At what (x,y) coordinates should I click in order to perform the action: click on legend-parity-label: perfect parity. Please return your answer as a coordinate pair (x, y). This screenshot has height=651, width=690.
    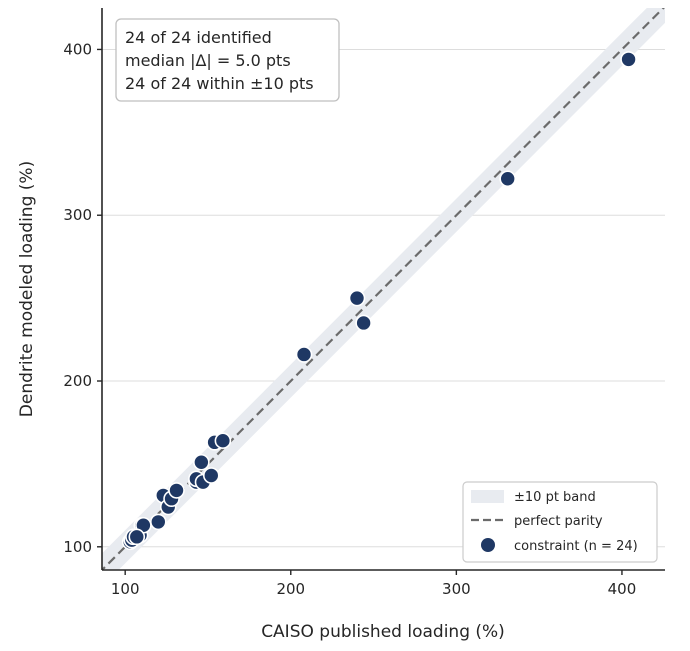
    Looking at the image, I should click on (558, 521).